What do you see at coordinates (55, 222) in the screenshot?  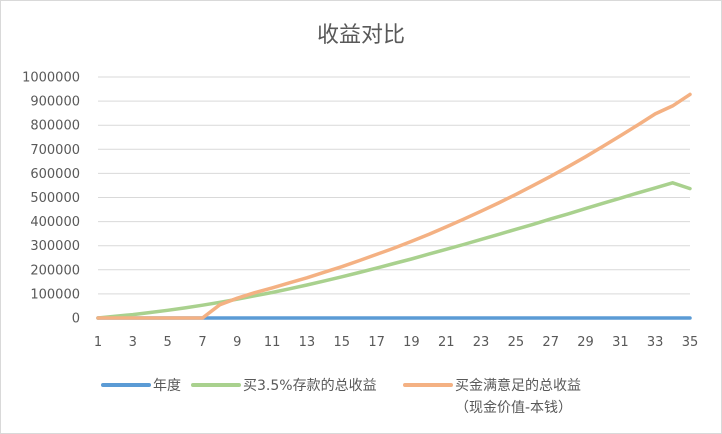 I see `y-tick-label: 400000` at bounding box center [55, 222].